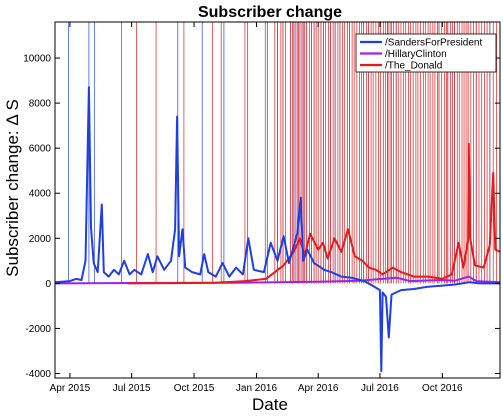 The height and width of the screenshot is (416, 503). Describe the element at coordinates (40, 239) in the screenshot. I see `y-tick-label: 2000` at that location.